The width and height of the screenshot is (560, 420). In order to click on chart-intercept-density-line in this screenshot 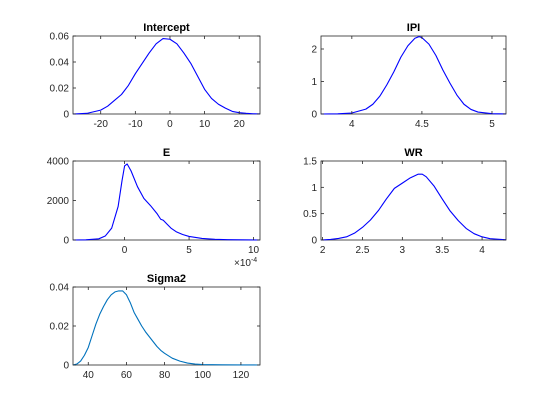, I will do `click(166, 76)`.